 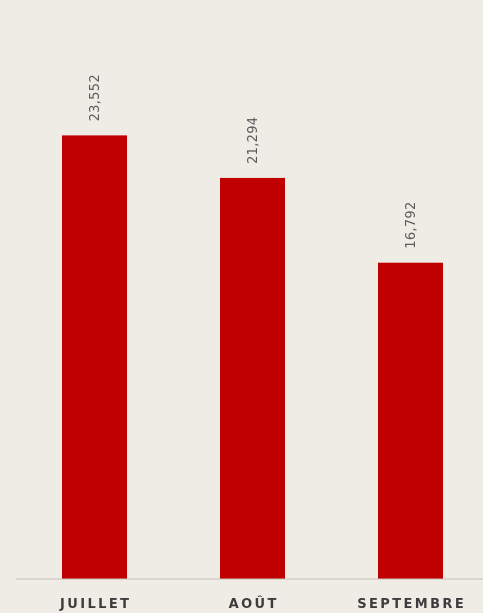 What do you see at coordinates (411, 224) in the screenshot?
I see `value-label-septembre: 16,792` at bounding box center [411, 224].